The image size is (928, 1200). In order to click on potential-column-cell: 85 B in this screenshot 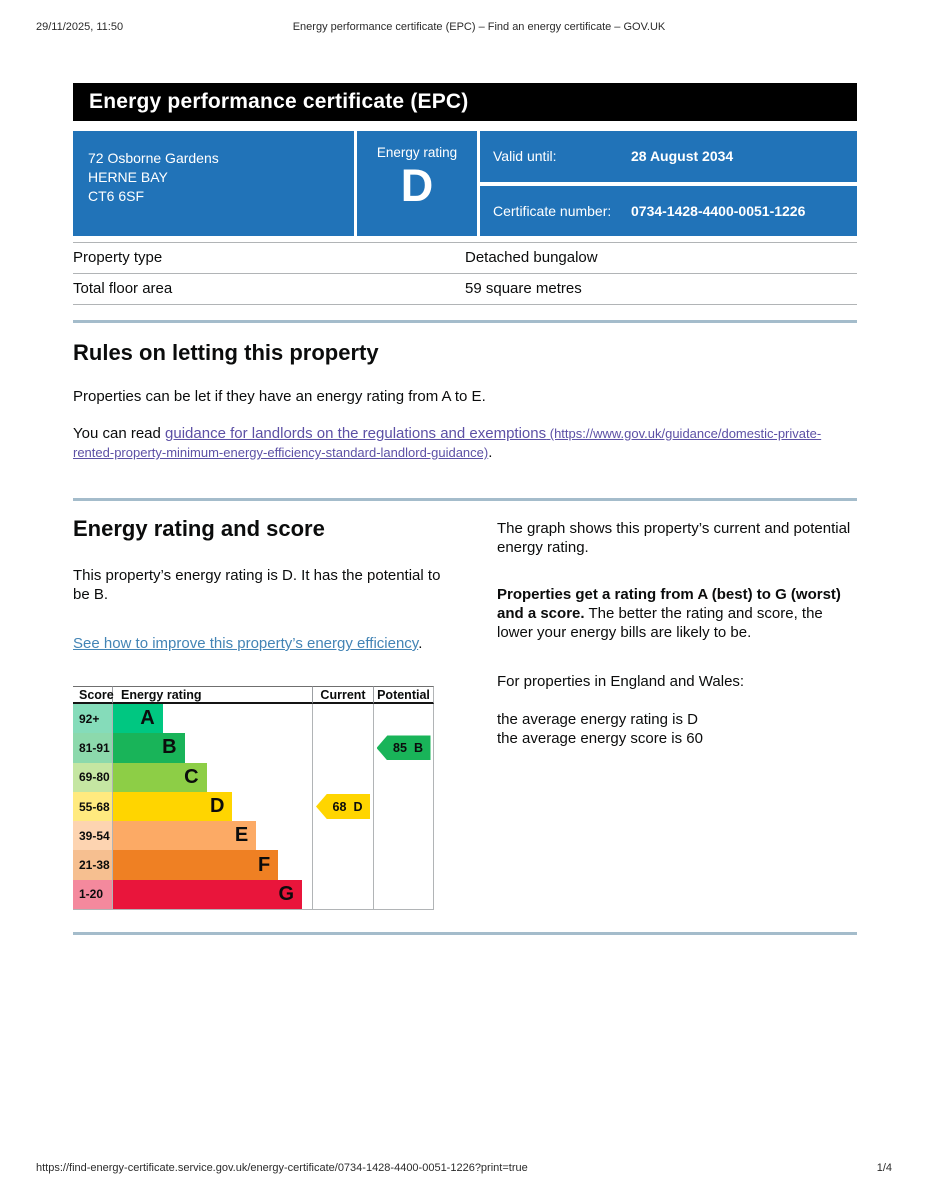, I will do `click(403, 748)`.